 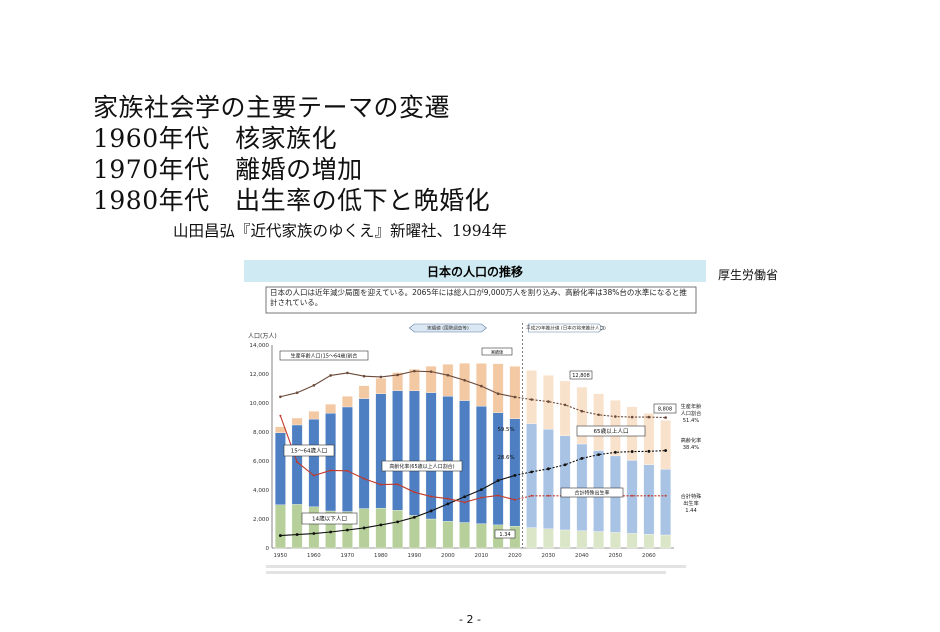 I want to click on theme: 核家族化, so click(x=286, y=138).